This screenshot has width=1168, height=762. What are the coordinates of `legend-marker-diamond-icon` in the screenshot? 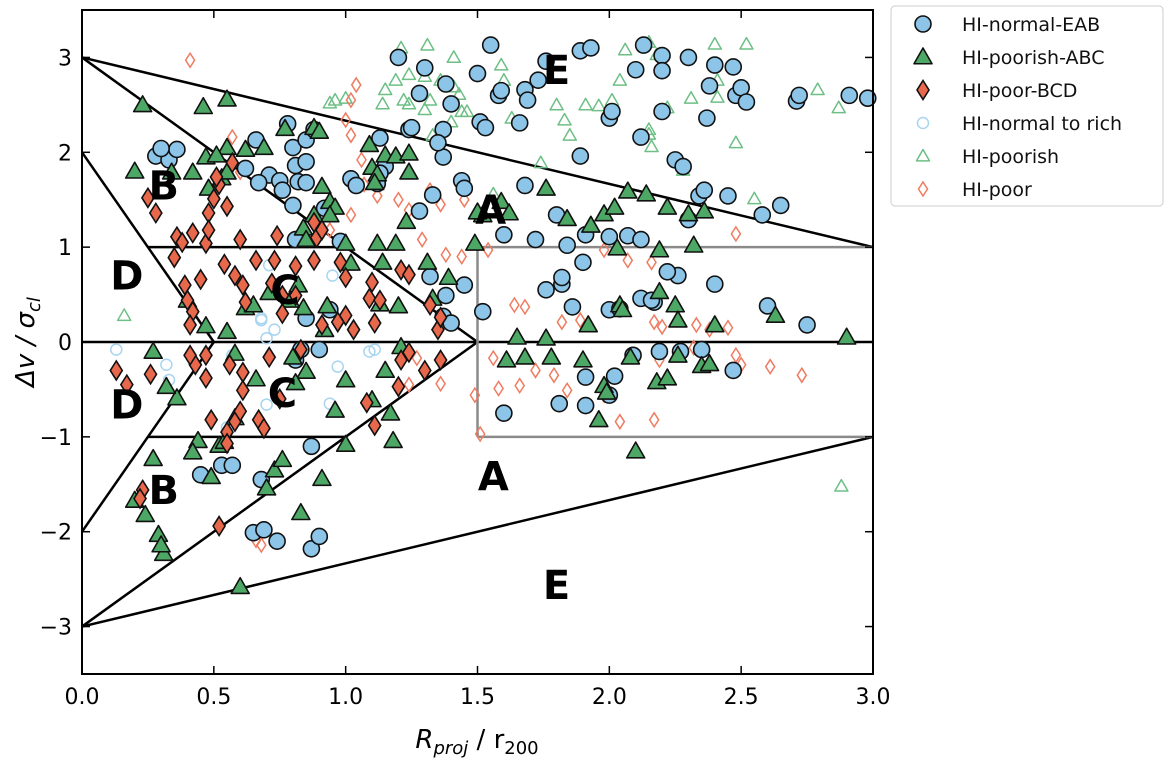 It's located at (923, 189).